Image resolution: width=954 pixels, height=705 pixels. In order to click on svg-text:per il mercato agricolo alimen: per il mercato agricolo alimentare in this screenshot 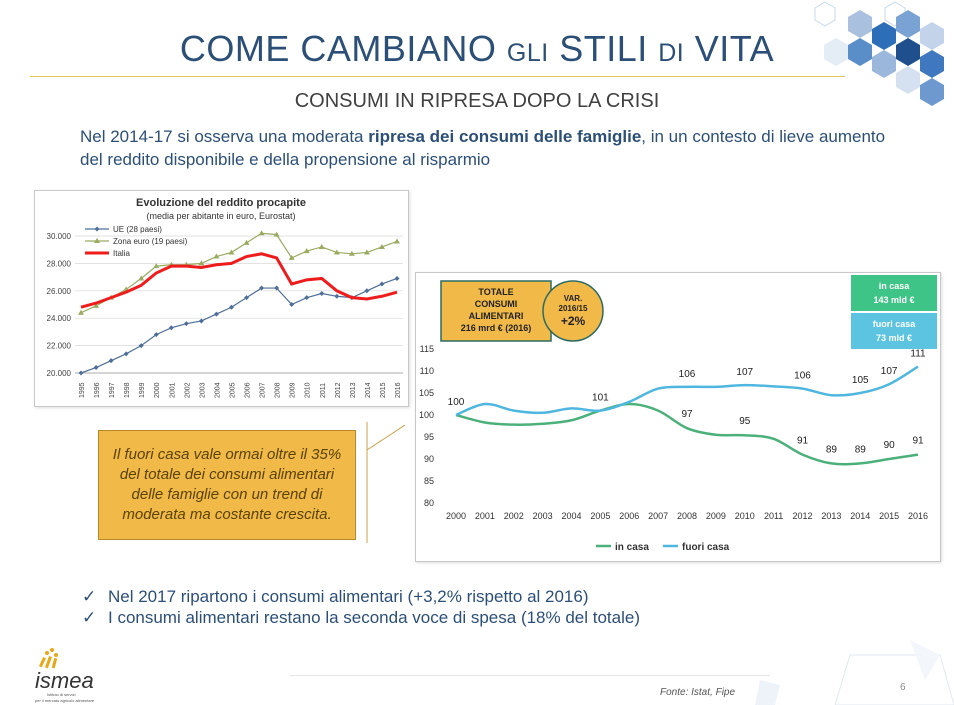, I will do `click(65, 700)`.